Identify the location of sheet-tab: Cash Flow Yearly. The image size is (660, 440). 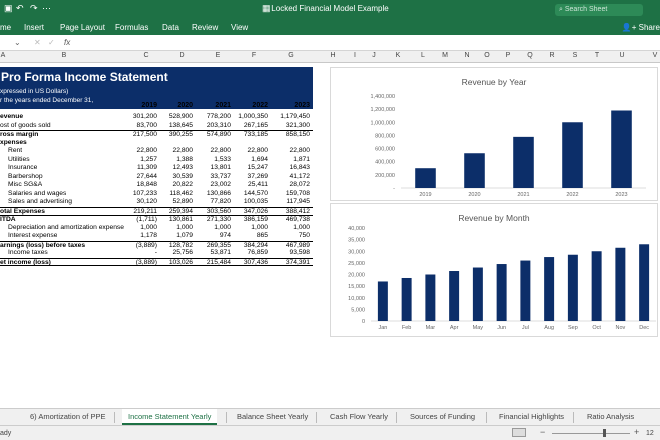
(359, 416).